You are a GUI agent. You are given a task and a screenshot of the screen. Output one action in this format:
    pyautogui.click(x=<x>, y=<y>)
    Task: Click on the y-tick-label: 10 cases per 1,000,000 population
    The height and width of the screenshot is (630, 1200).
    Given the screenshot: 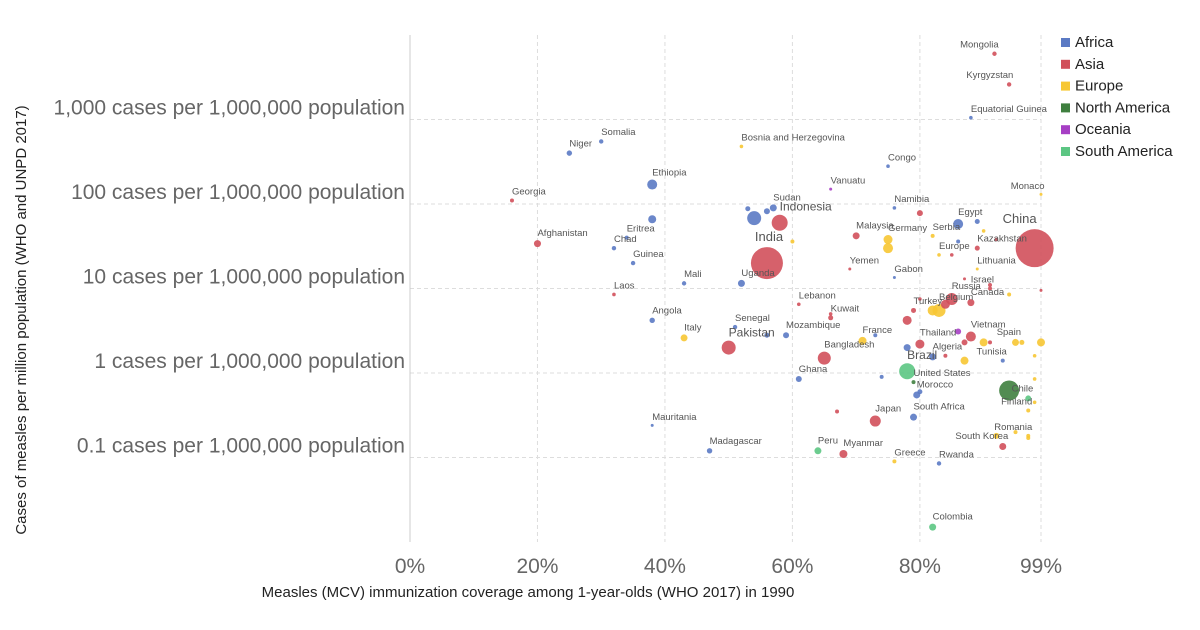 What is the action you would take?
    pyautogui.click(x=244, y=277)
    